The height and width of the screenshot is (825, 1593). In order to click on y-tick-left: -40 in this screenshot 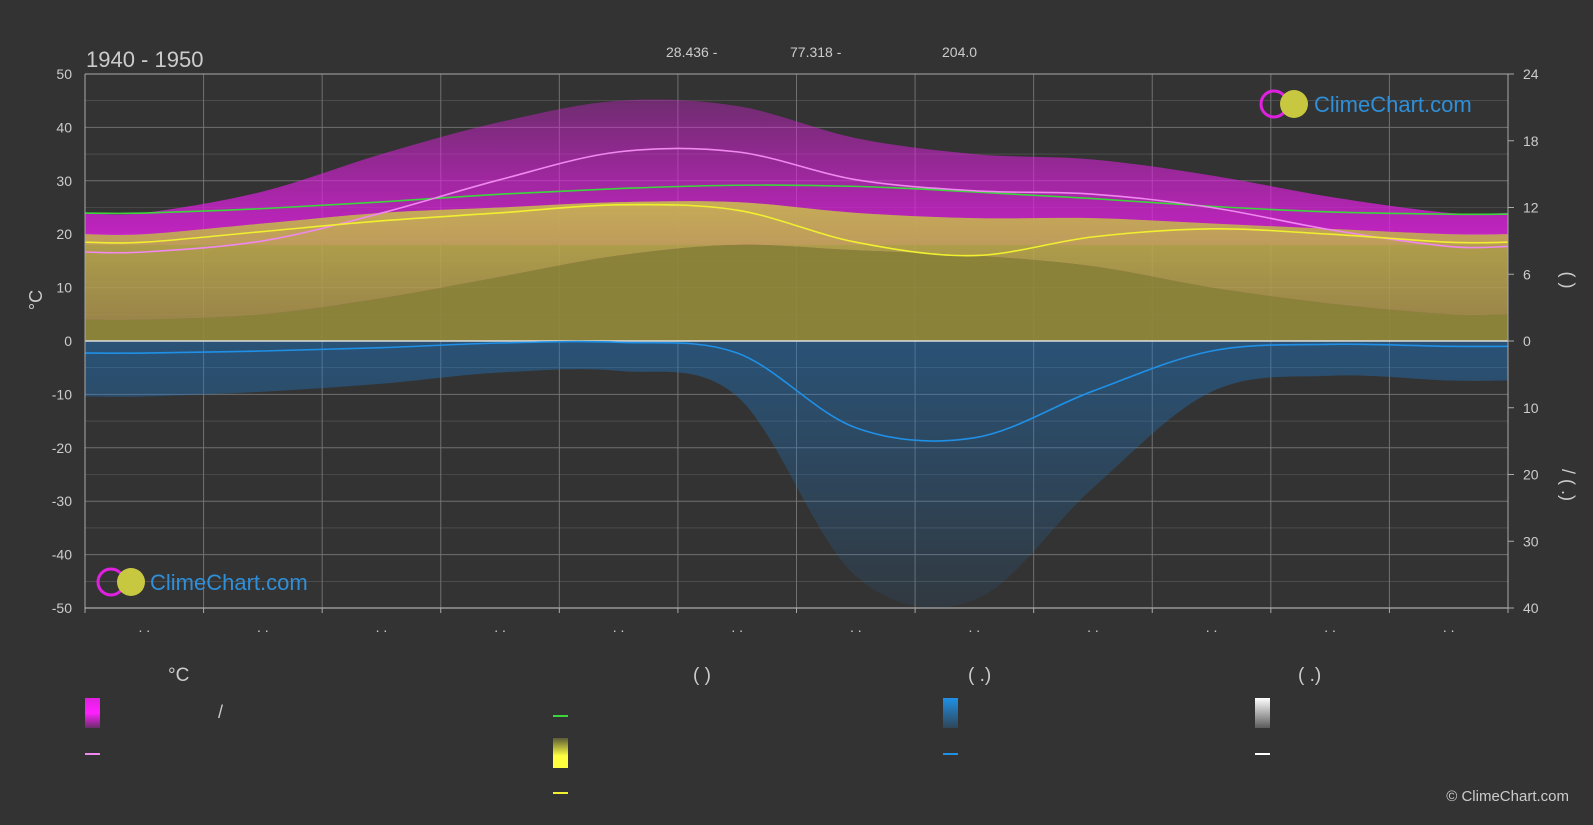, I will do `click(62, 555)`.